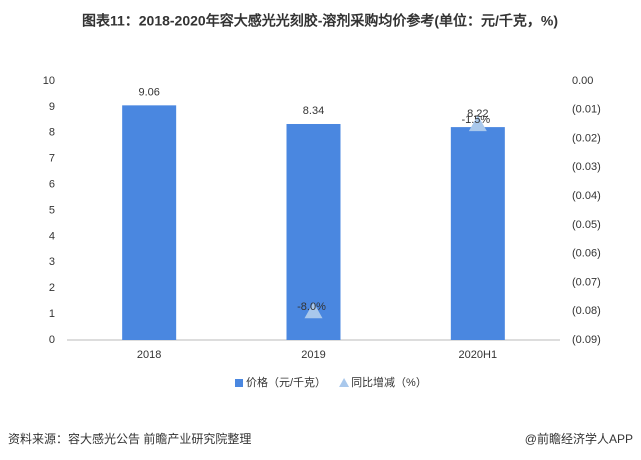 The width and height of the screenshot is (641, 460). I want to click on x-tick-label: 2019, so click(313, 355).